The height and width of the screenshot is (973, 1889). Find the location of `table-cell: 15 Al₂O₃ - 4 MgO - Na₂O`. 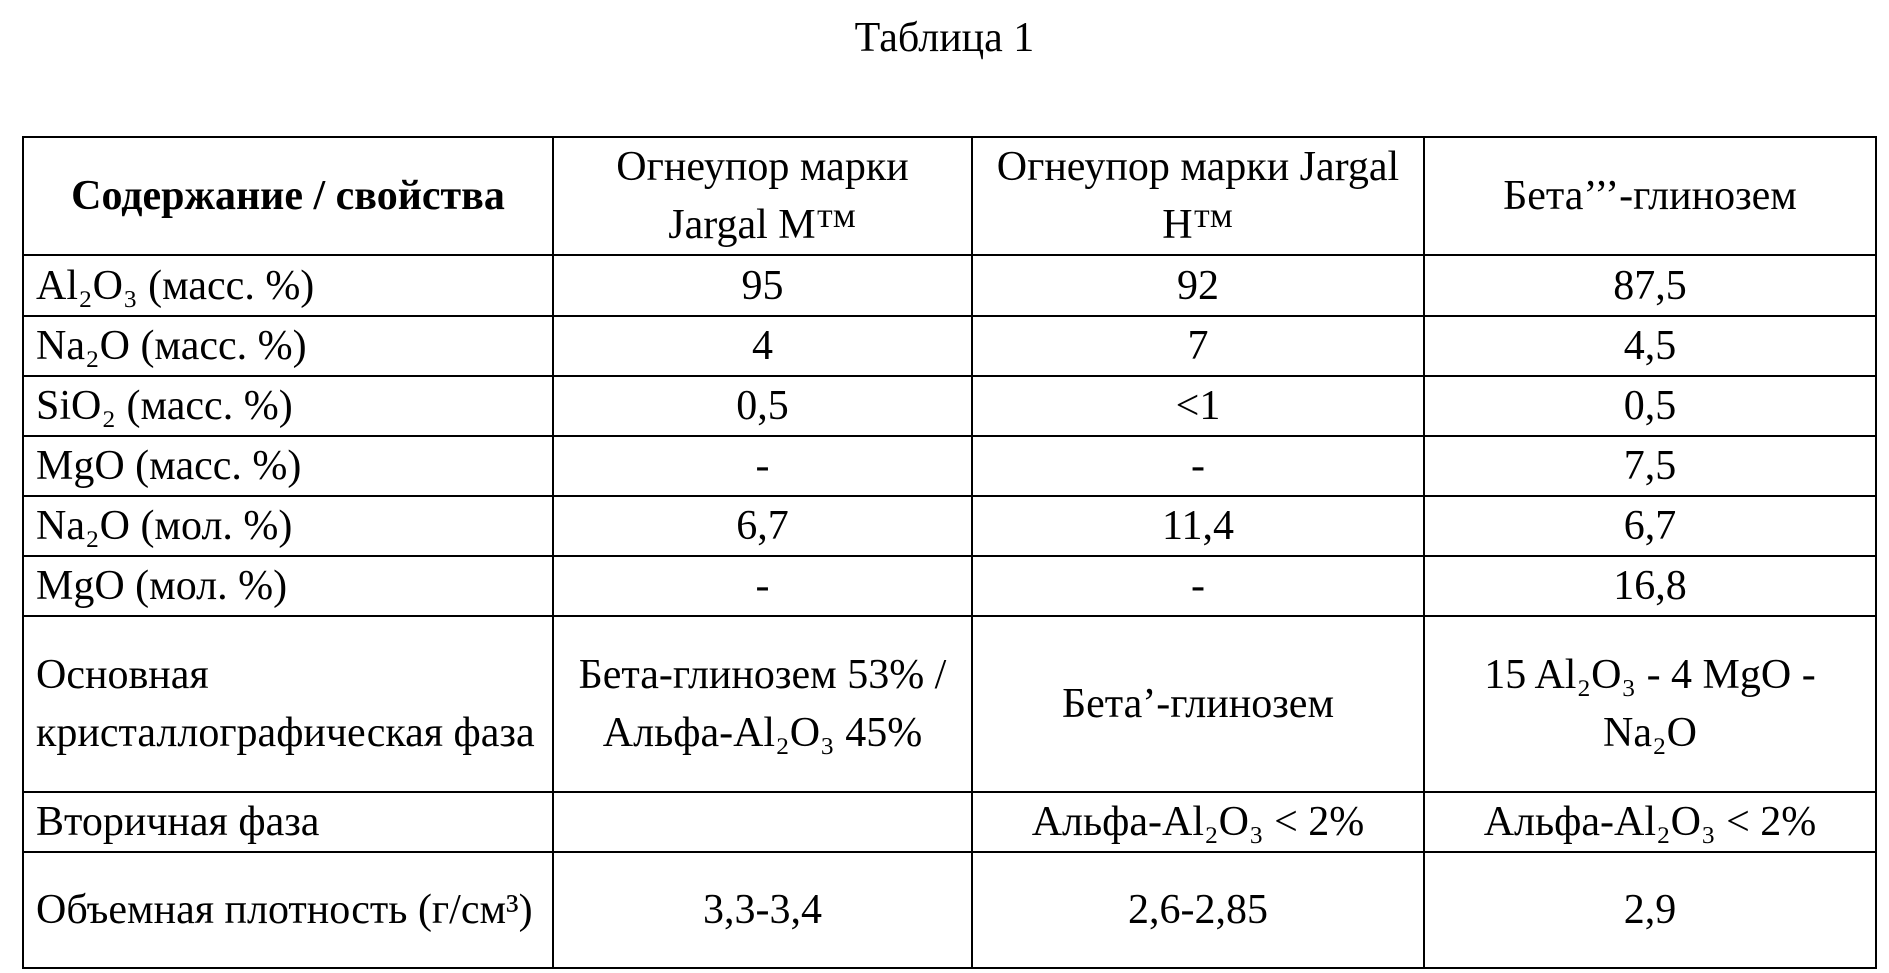

table-cell: 15 Al₂O₃ - 4 MgO - Na₂O is located at coordinates (1650, 704).